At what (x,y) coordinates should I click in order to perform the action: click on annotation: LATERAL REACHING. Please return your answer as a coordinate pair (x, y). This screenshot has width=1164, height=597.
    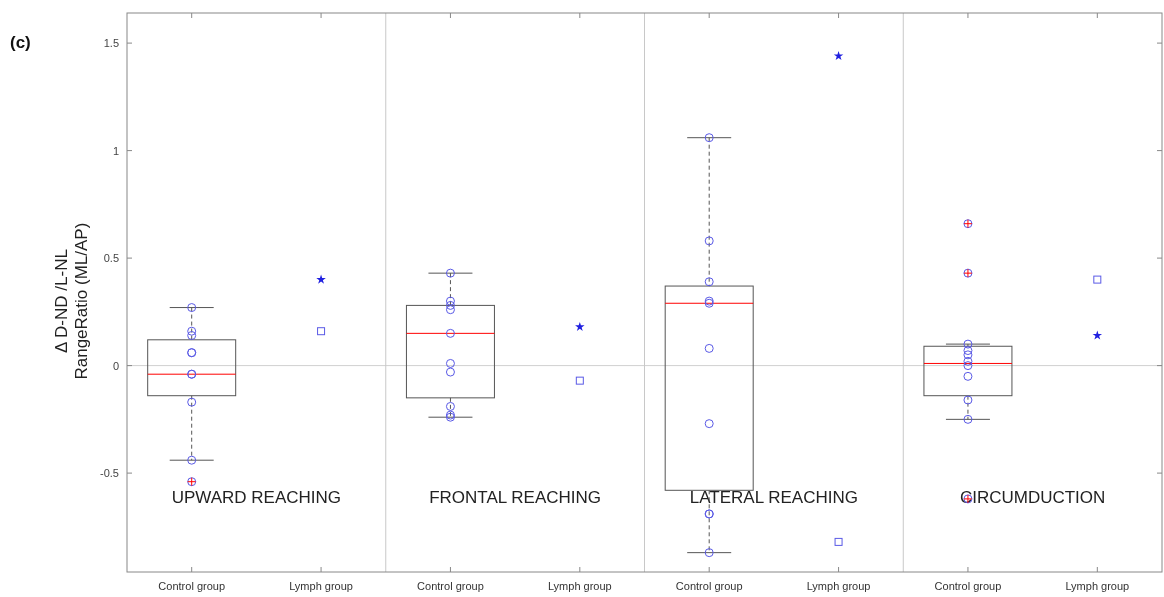
    Looking at the image, I should click on (773, 497).